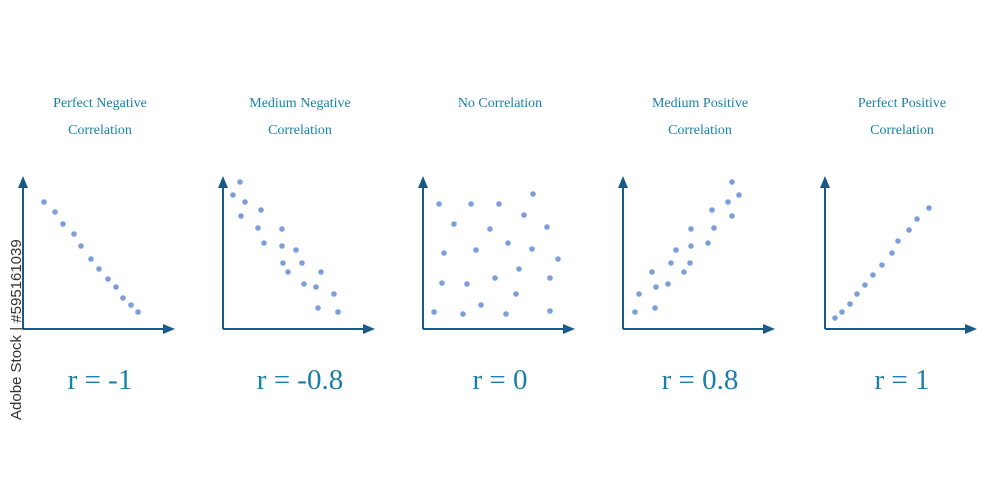  Describe the element at coordinates (500, 380) in the screenshot. I see `correlation-value: r = 0` at that location.